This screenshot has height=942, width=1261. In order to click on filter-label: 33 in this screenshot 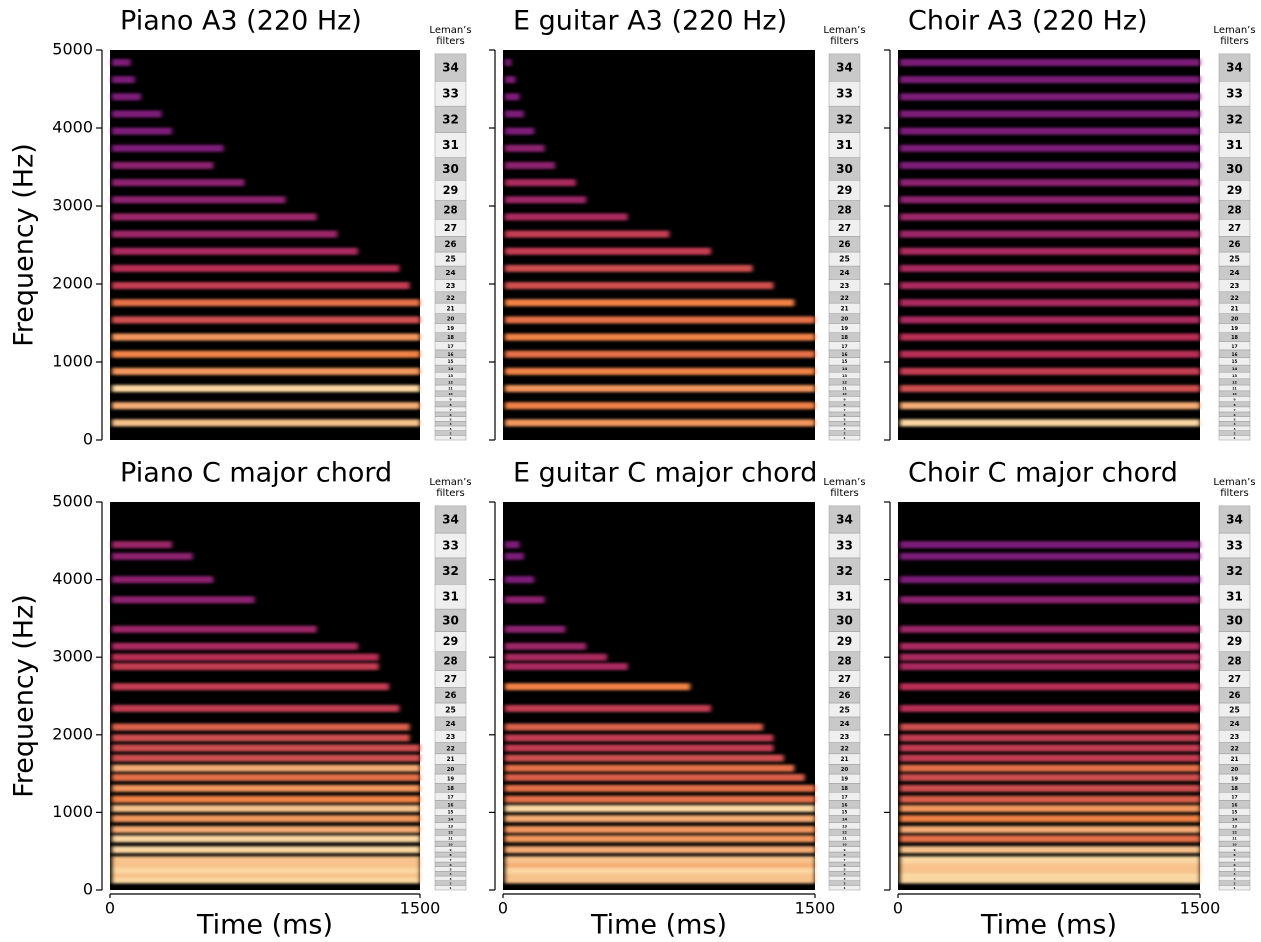, I will do `click(450, 545)`.